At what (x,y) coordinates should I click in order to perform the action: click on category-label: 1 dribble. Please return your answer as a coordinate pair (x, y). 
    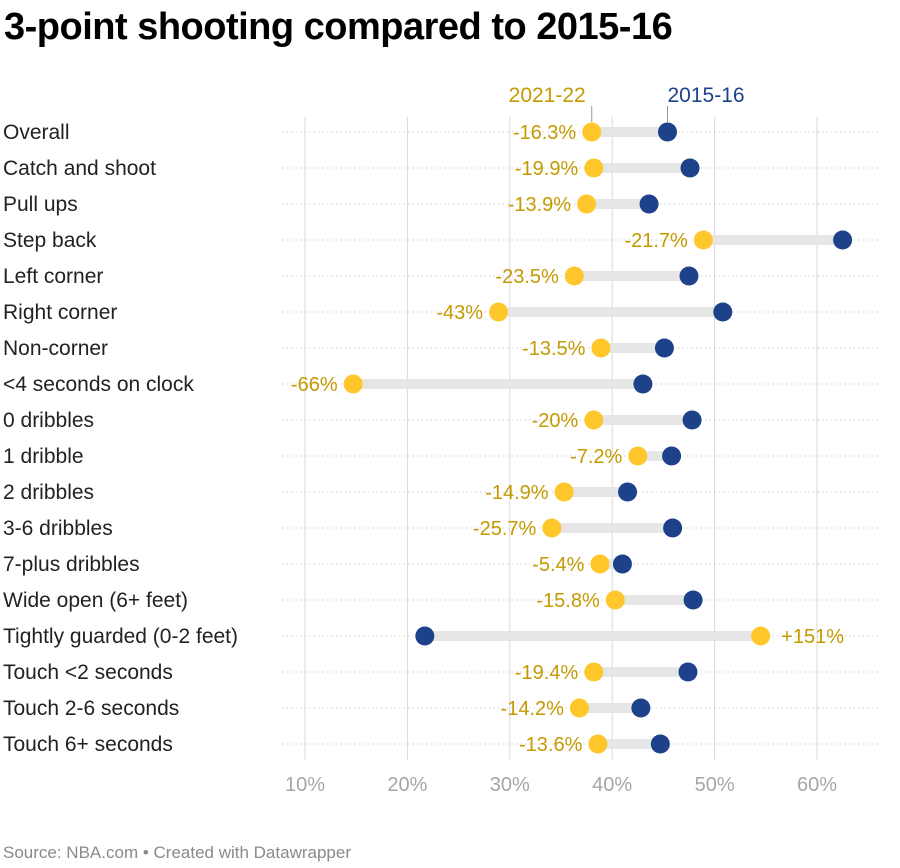
    Looking at the image, I should click on (43, 456).